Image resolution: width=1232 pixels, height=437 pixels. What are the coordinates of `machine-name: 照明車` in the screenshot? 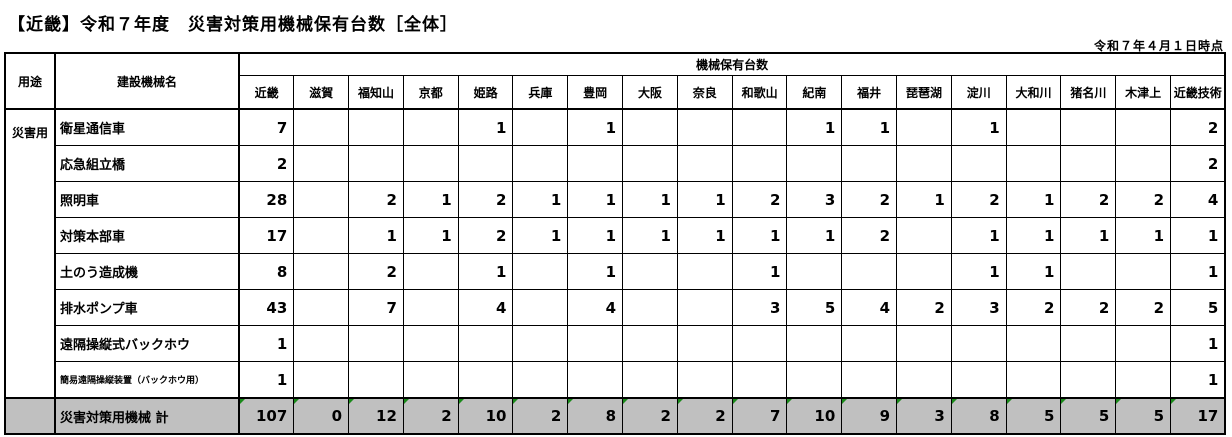 It's located at (147, 199).